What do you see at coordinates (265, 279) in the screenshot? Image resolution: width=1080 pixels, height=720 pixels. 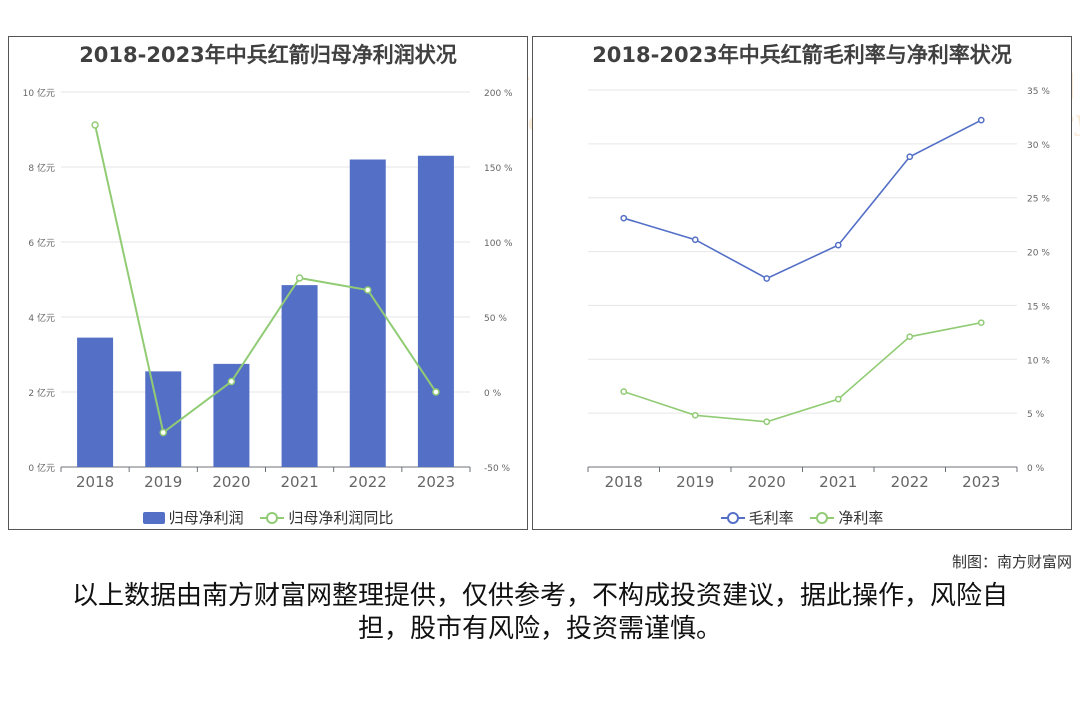 I see `series-line-net-profit-yoy` at bounding box center [265, 279].